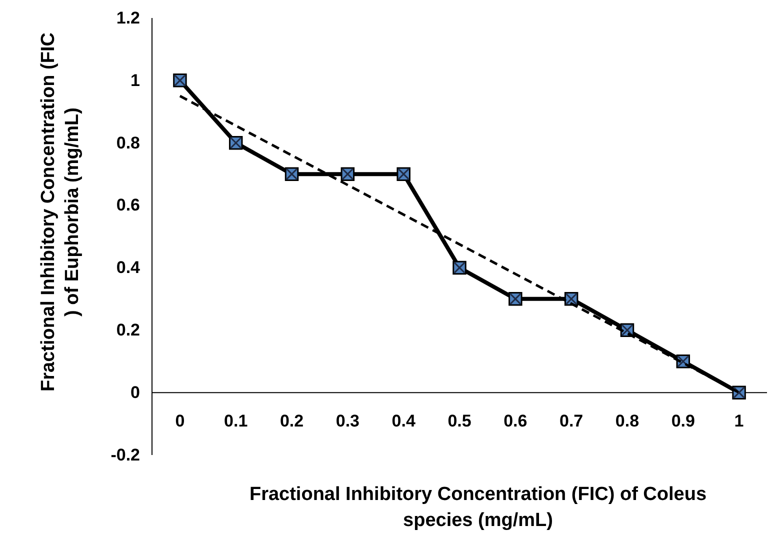 Image resolution: width=777 pixels, height=560 pixels. Describe the element at coordinates (128, 330) in the screenshot. I see `y-tick-label: 0.2` at that location.